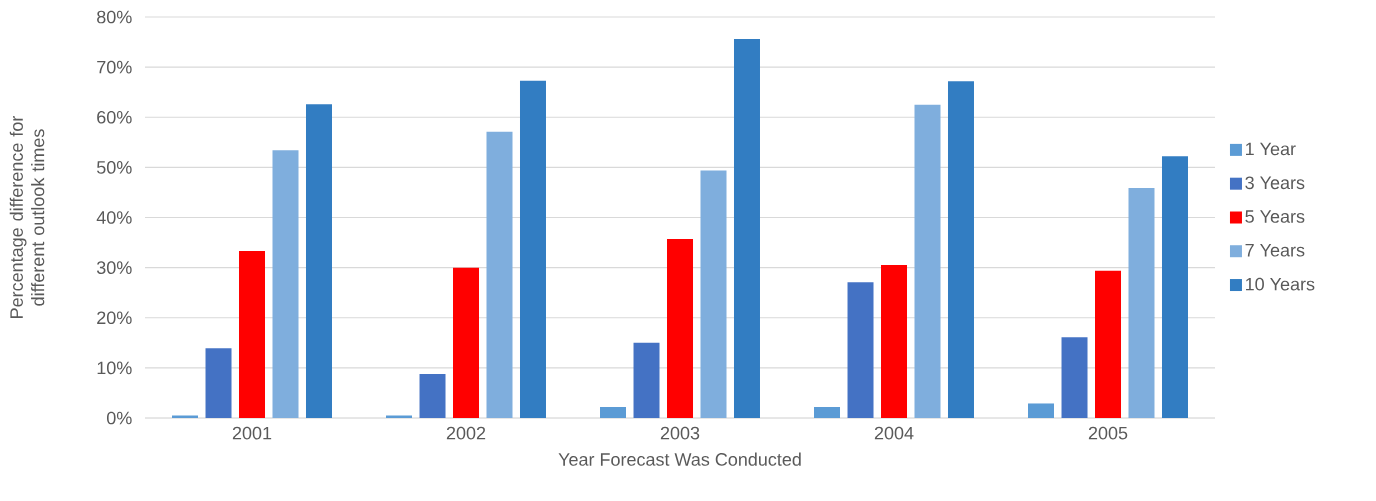 The height and width of the screenshot is (501, 1376). What do you see at coordinates (114, 17) in the screenshot?
I see `y-tick-label: 80%` at bounding box center [114, 17].